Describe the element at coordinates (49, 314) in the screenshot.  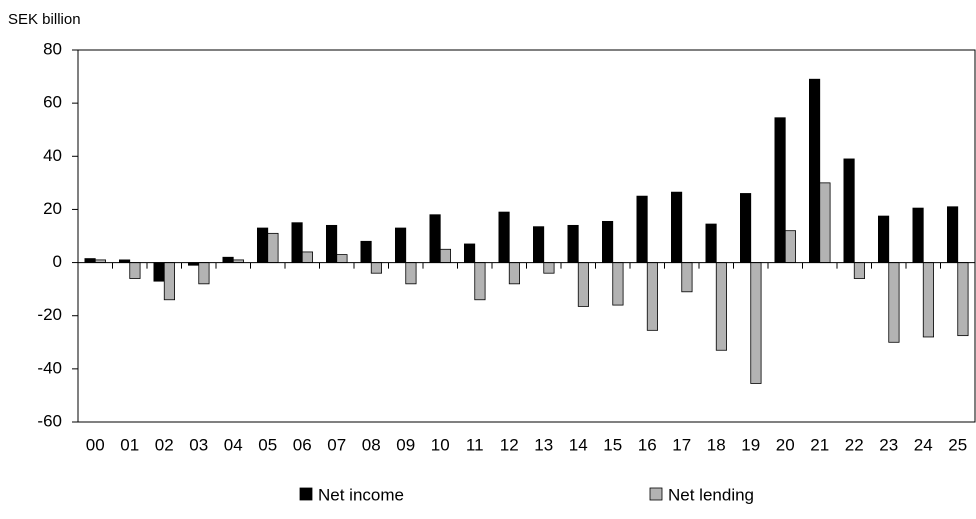
I see `y-tick-label: -20` at that location.